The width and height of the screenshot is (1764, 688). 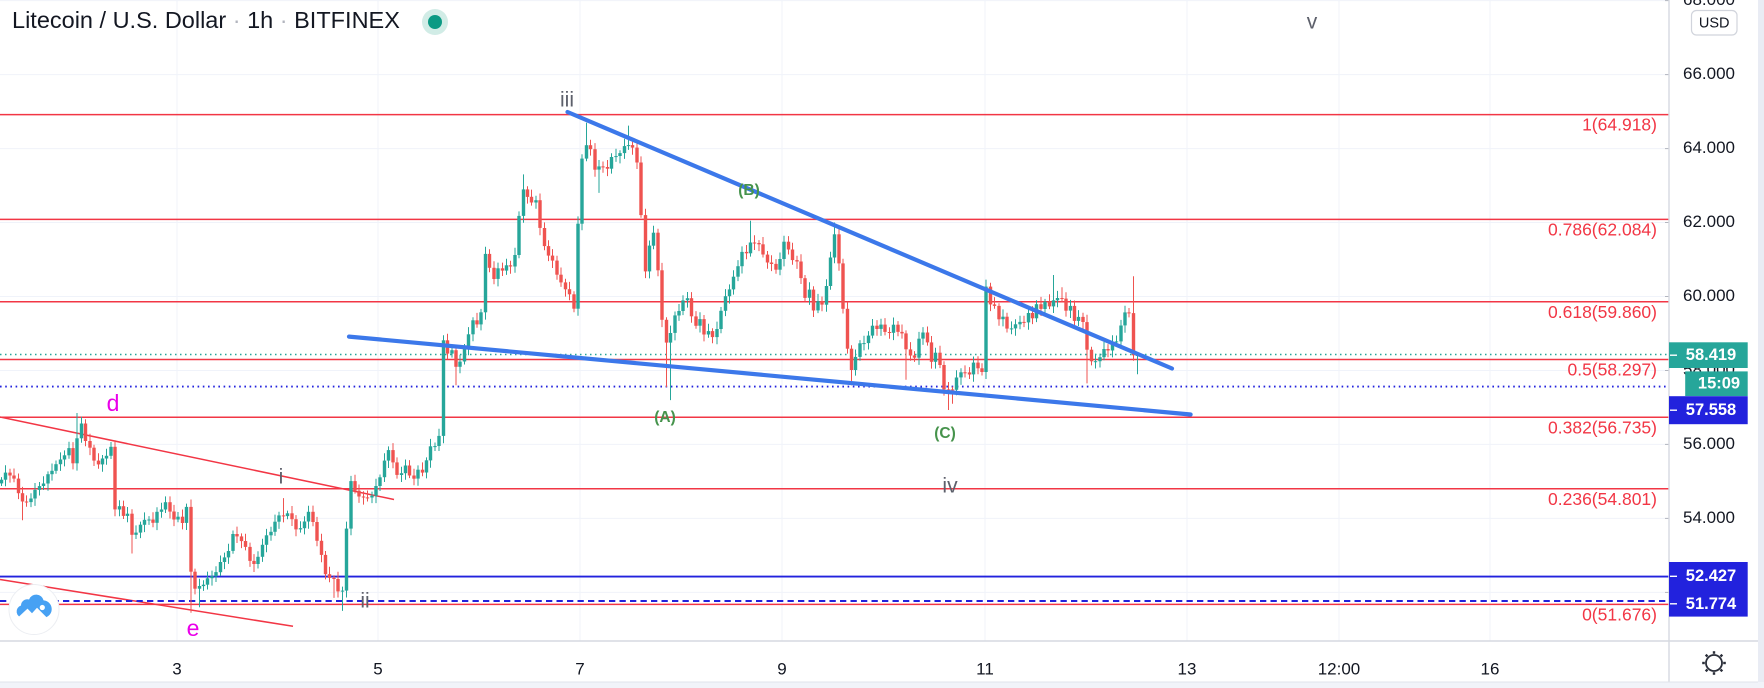 I want to click on svg-text: (B), so click(x=749, y=190).